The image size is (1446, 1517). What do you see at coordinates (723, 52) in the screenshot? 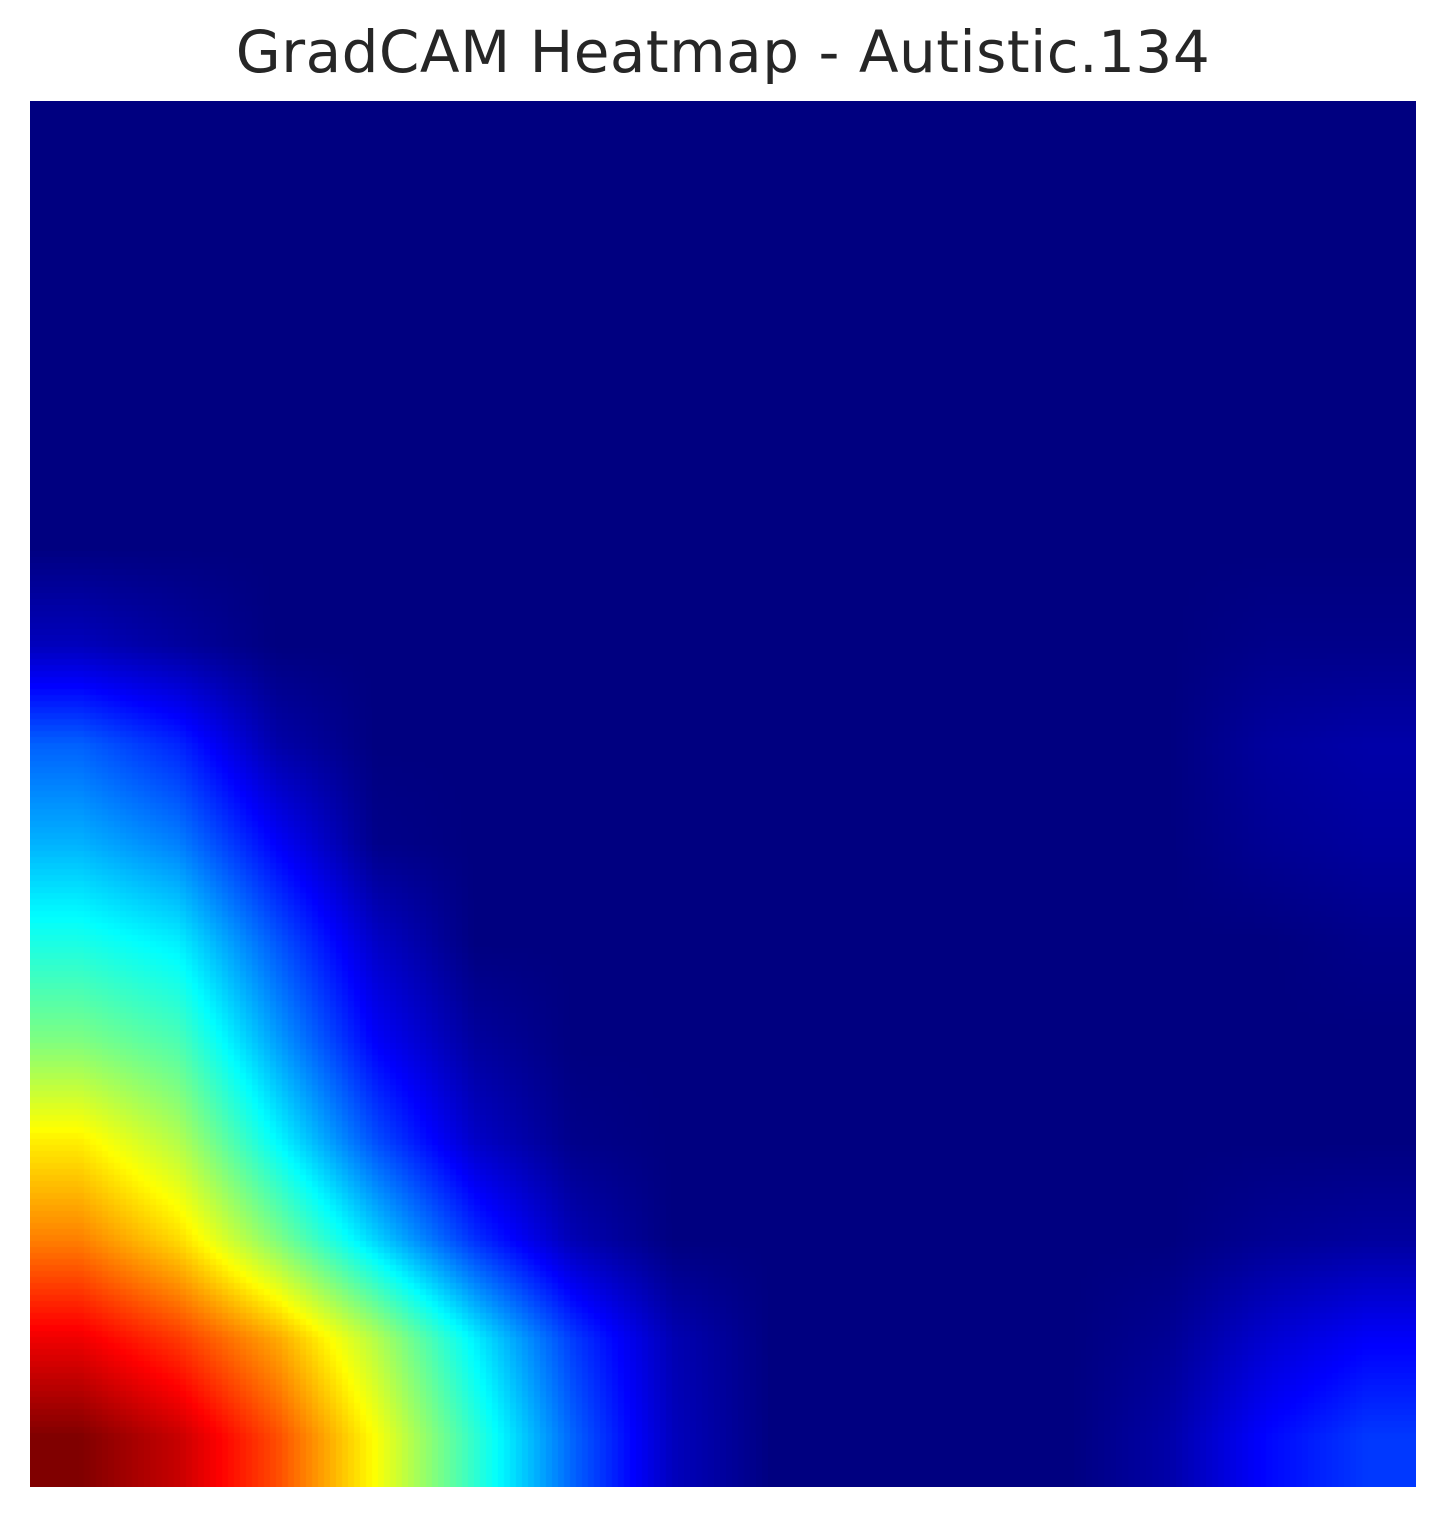
I see `chart-title: GradCAM Heatmap - Autistic.134` at bounding box center [723, 52].